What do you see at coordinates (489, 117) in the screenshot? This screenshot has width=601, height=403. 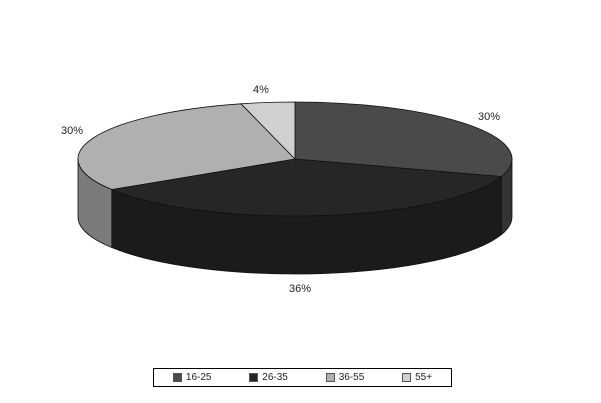 I see `pie-label-16-25: 30%` at bounding box center [489, 117].